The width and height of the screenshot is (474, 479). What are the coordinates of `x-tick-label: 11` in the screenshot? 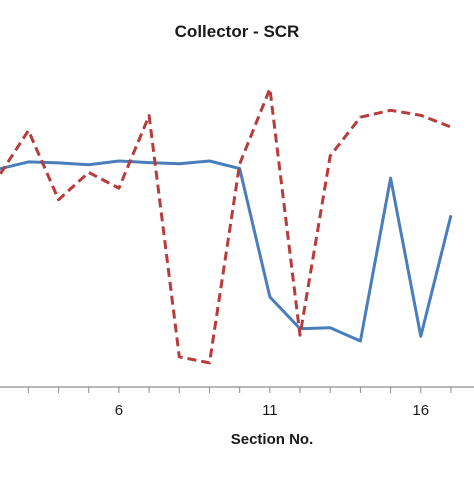 It's located at (270, 410).